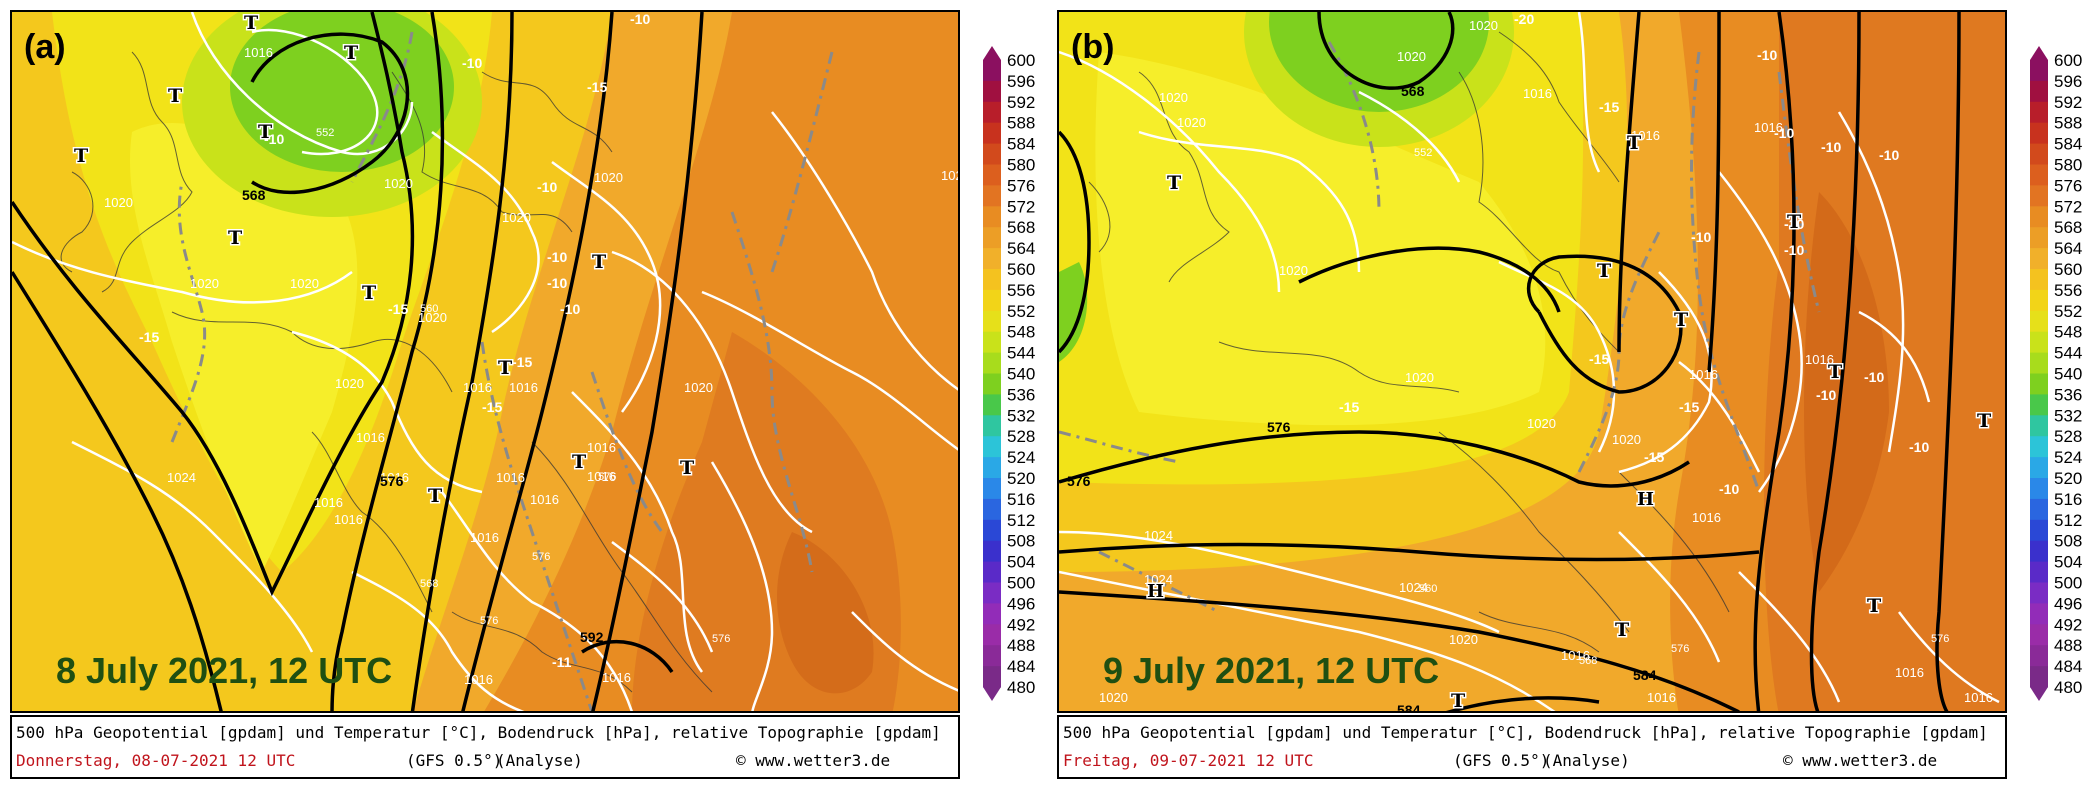 The height and width of the screenshot is (789, 2095). I want to click on date-label: 9 July 2021, 12 UTC, so click(1271, 670).